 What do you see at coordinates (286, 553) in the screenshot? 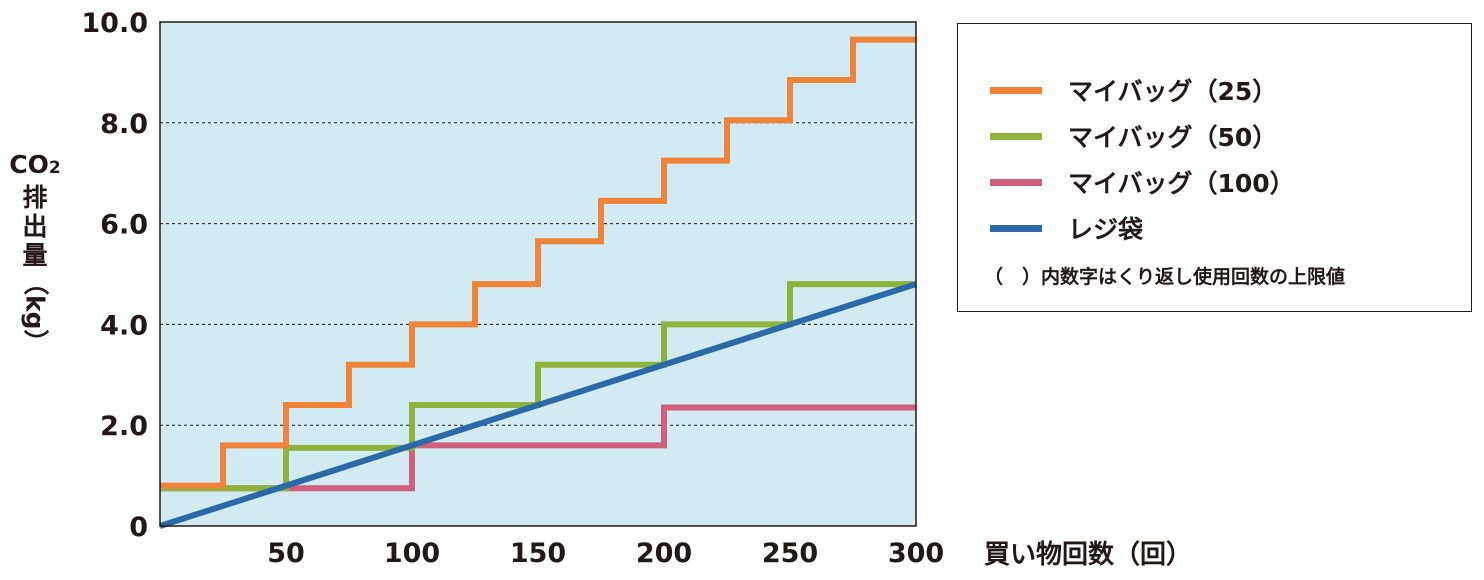
I see `x-tick-label: 50` at bounding box center [286, 553].